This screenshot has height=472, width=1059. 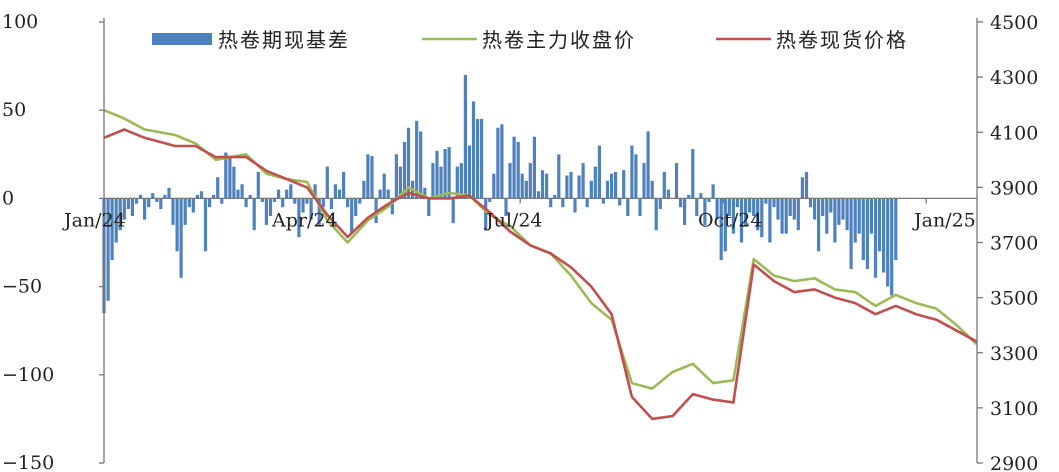 What do you see at coordinates (1014, 23) in the screenshot?
I see `right-tick-label: 4500` at bounding box center [1014, 23].